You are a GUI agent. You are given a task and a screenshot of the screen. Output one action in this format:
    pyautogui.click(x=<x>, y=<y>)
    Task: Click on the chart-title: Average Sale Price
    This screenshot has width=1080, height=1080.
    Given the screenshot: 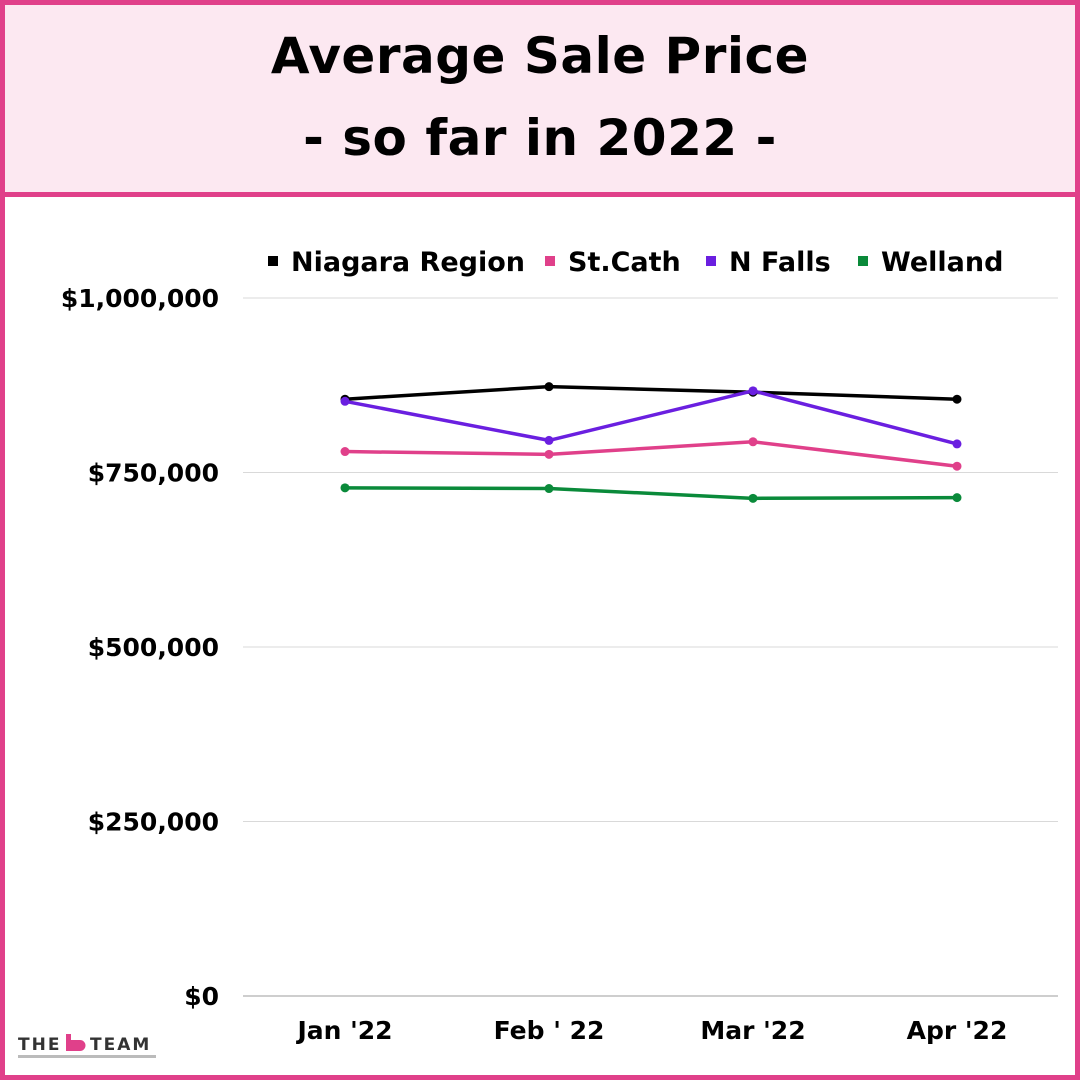 What is the action you would take?
    pyautogui.click(x=540, y=56)
    